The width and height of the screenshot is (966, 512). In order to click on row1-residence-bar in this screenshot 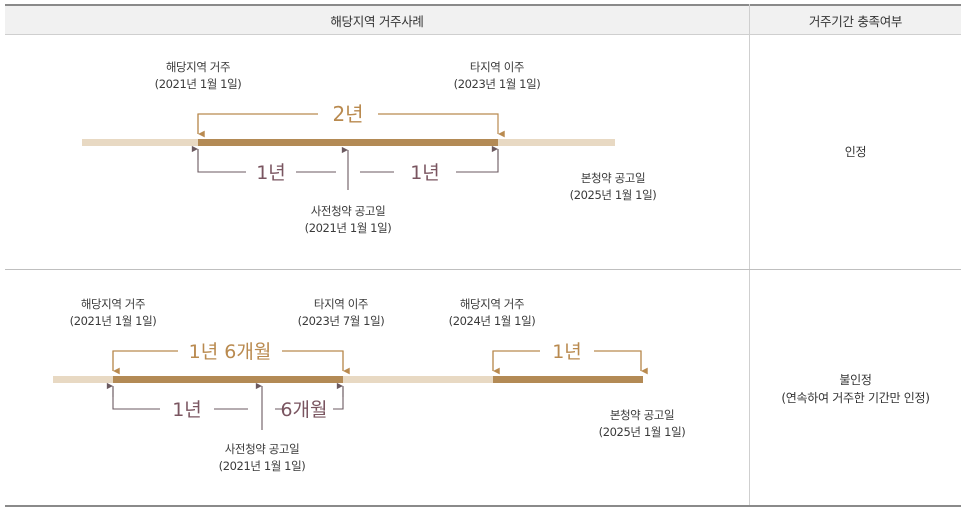, I will do `click(348, 142)`.